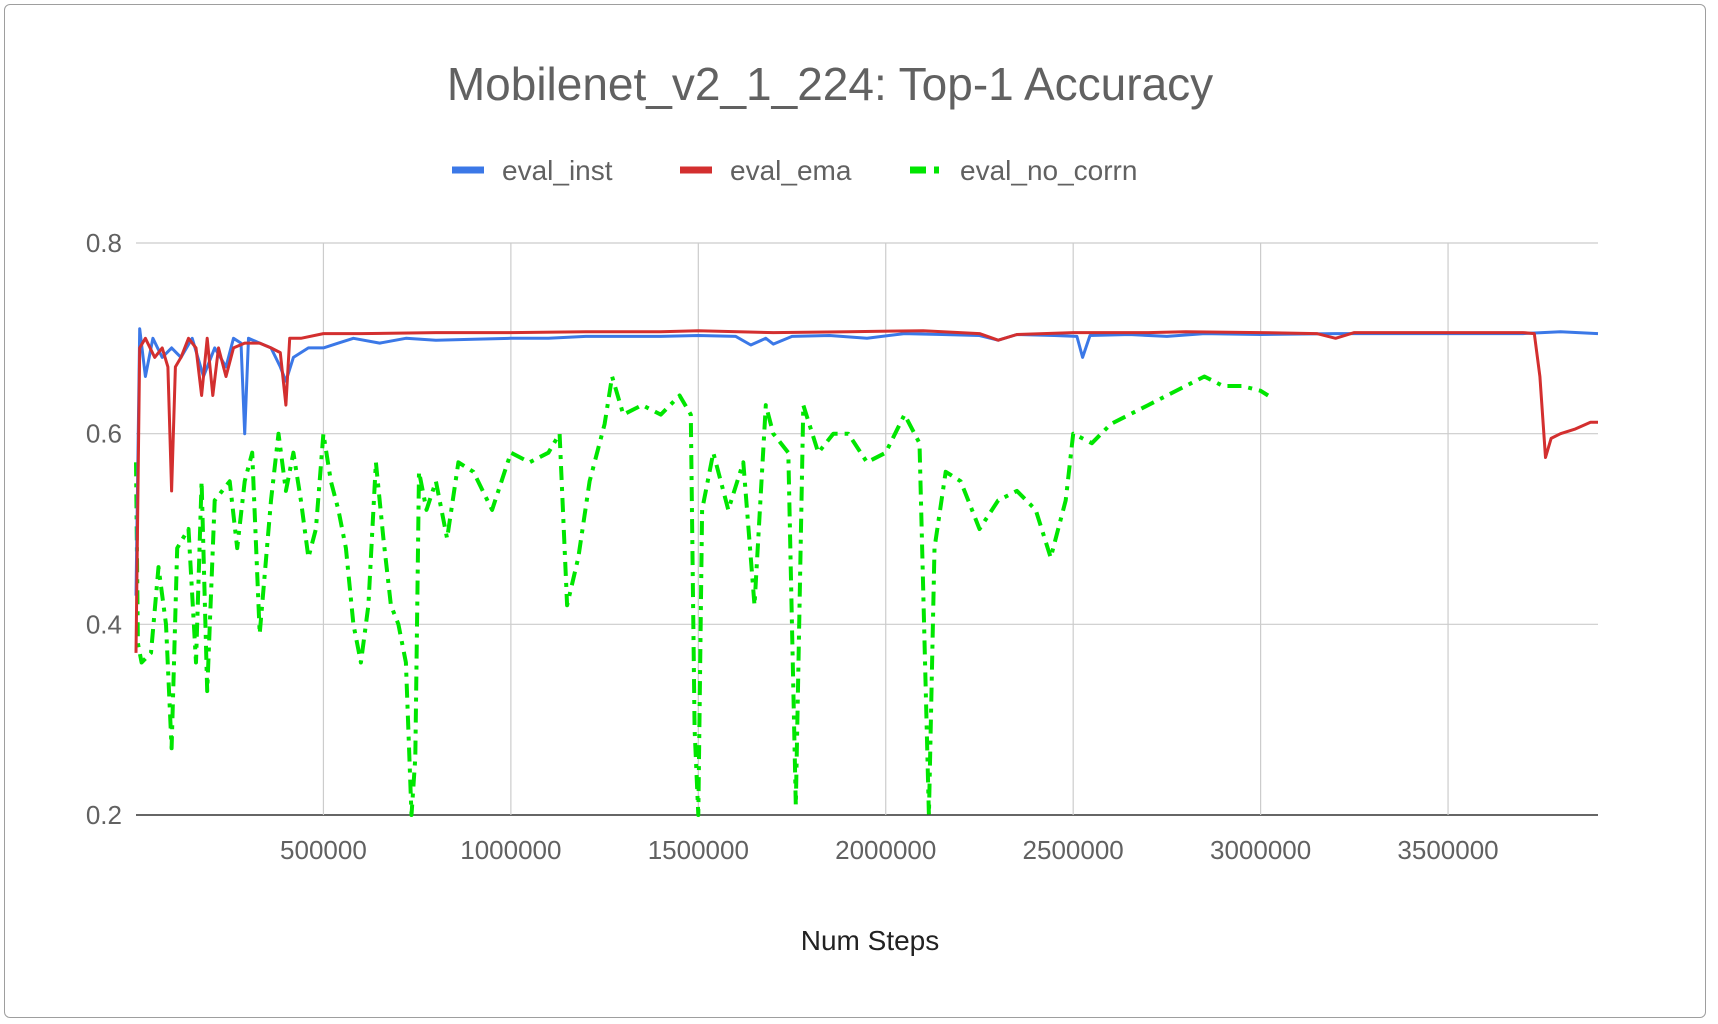  I want to click on x-tick-label: 1500000, so click(698, 850).